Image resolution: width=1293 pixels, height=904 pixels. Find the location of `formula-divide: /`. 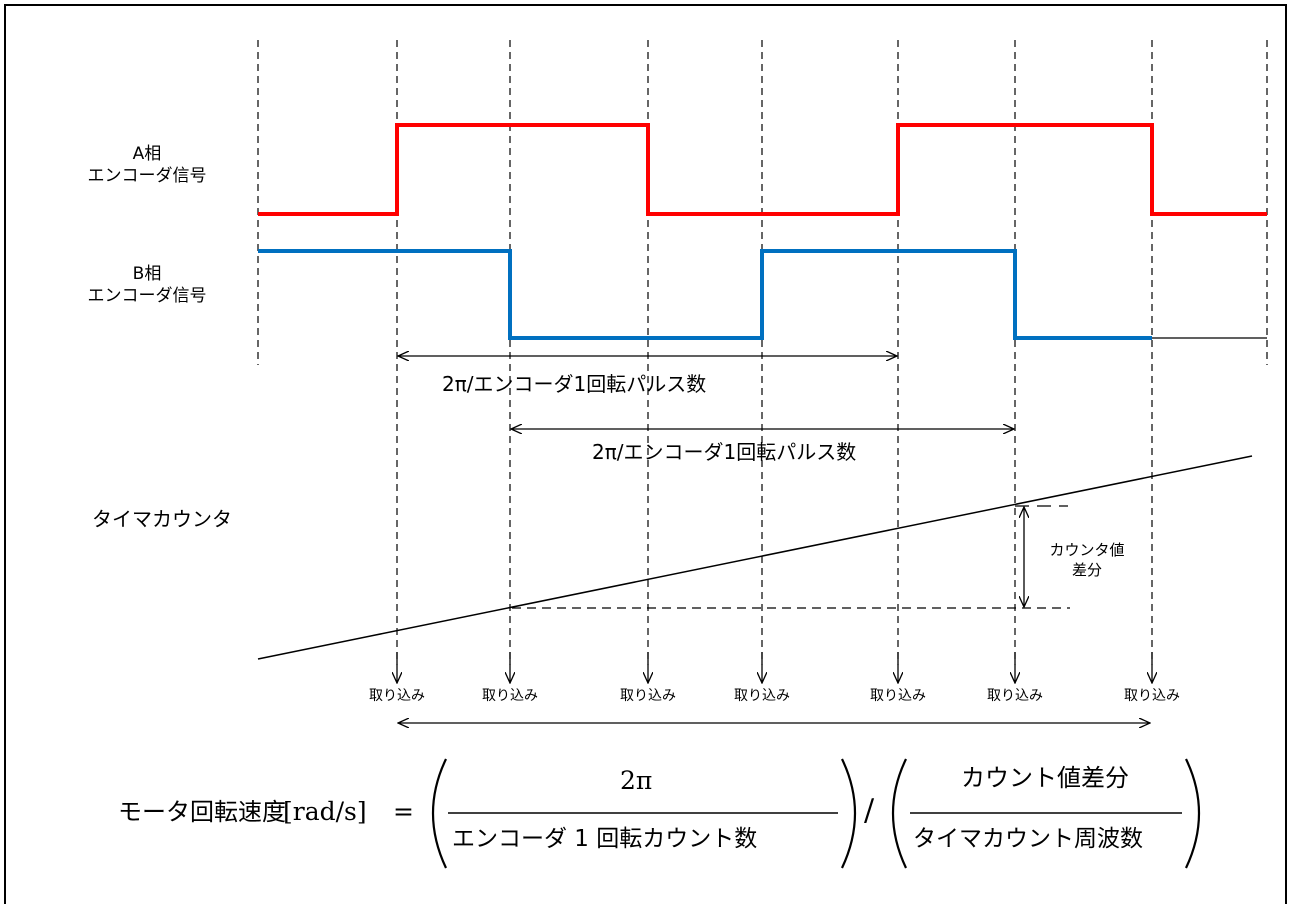

formula-divide: / is located at coordinates (869, 810).